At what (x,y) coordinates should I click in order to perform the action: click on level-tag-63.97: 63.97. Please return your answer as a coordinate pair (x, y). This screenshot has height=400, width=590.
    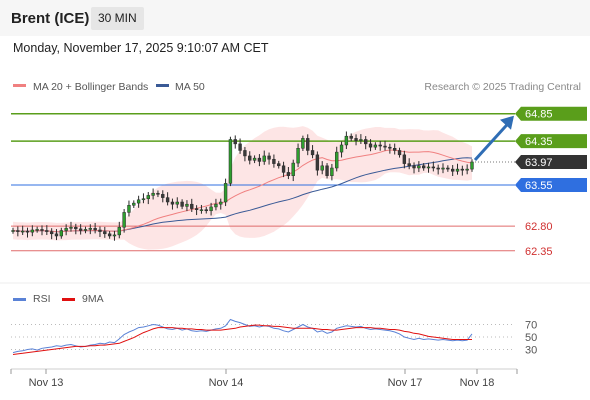
    Looking at the image, I should click on (551, 161).